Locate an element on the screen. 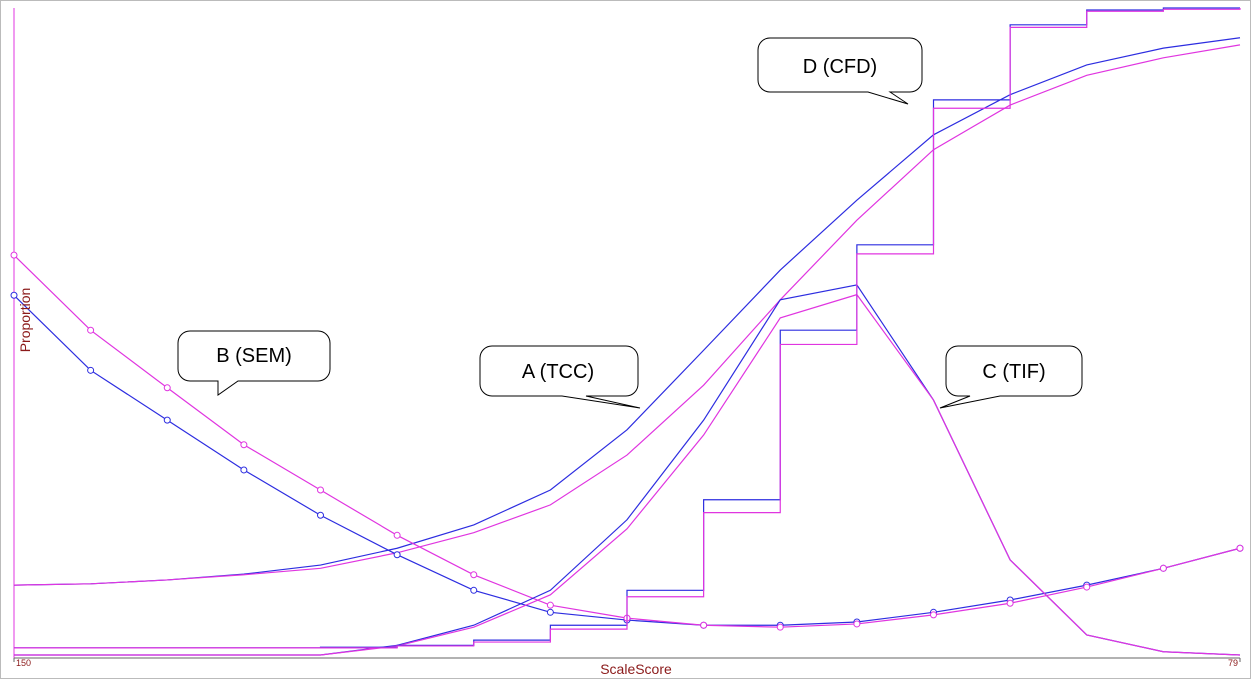 This screenshot has height=679, width=1251. callout-text: C (TIF) is located at coordinates (1013, 372).